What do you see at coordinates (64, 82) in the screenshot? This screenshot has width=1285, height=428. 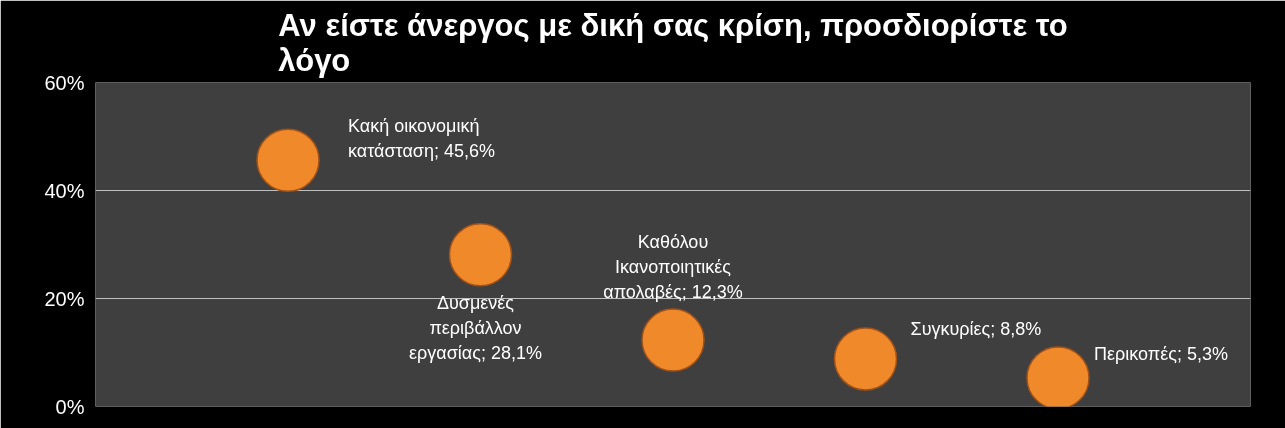 I see `y-tick-label: 60%` at bounding box center [64, 82].